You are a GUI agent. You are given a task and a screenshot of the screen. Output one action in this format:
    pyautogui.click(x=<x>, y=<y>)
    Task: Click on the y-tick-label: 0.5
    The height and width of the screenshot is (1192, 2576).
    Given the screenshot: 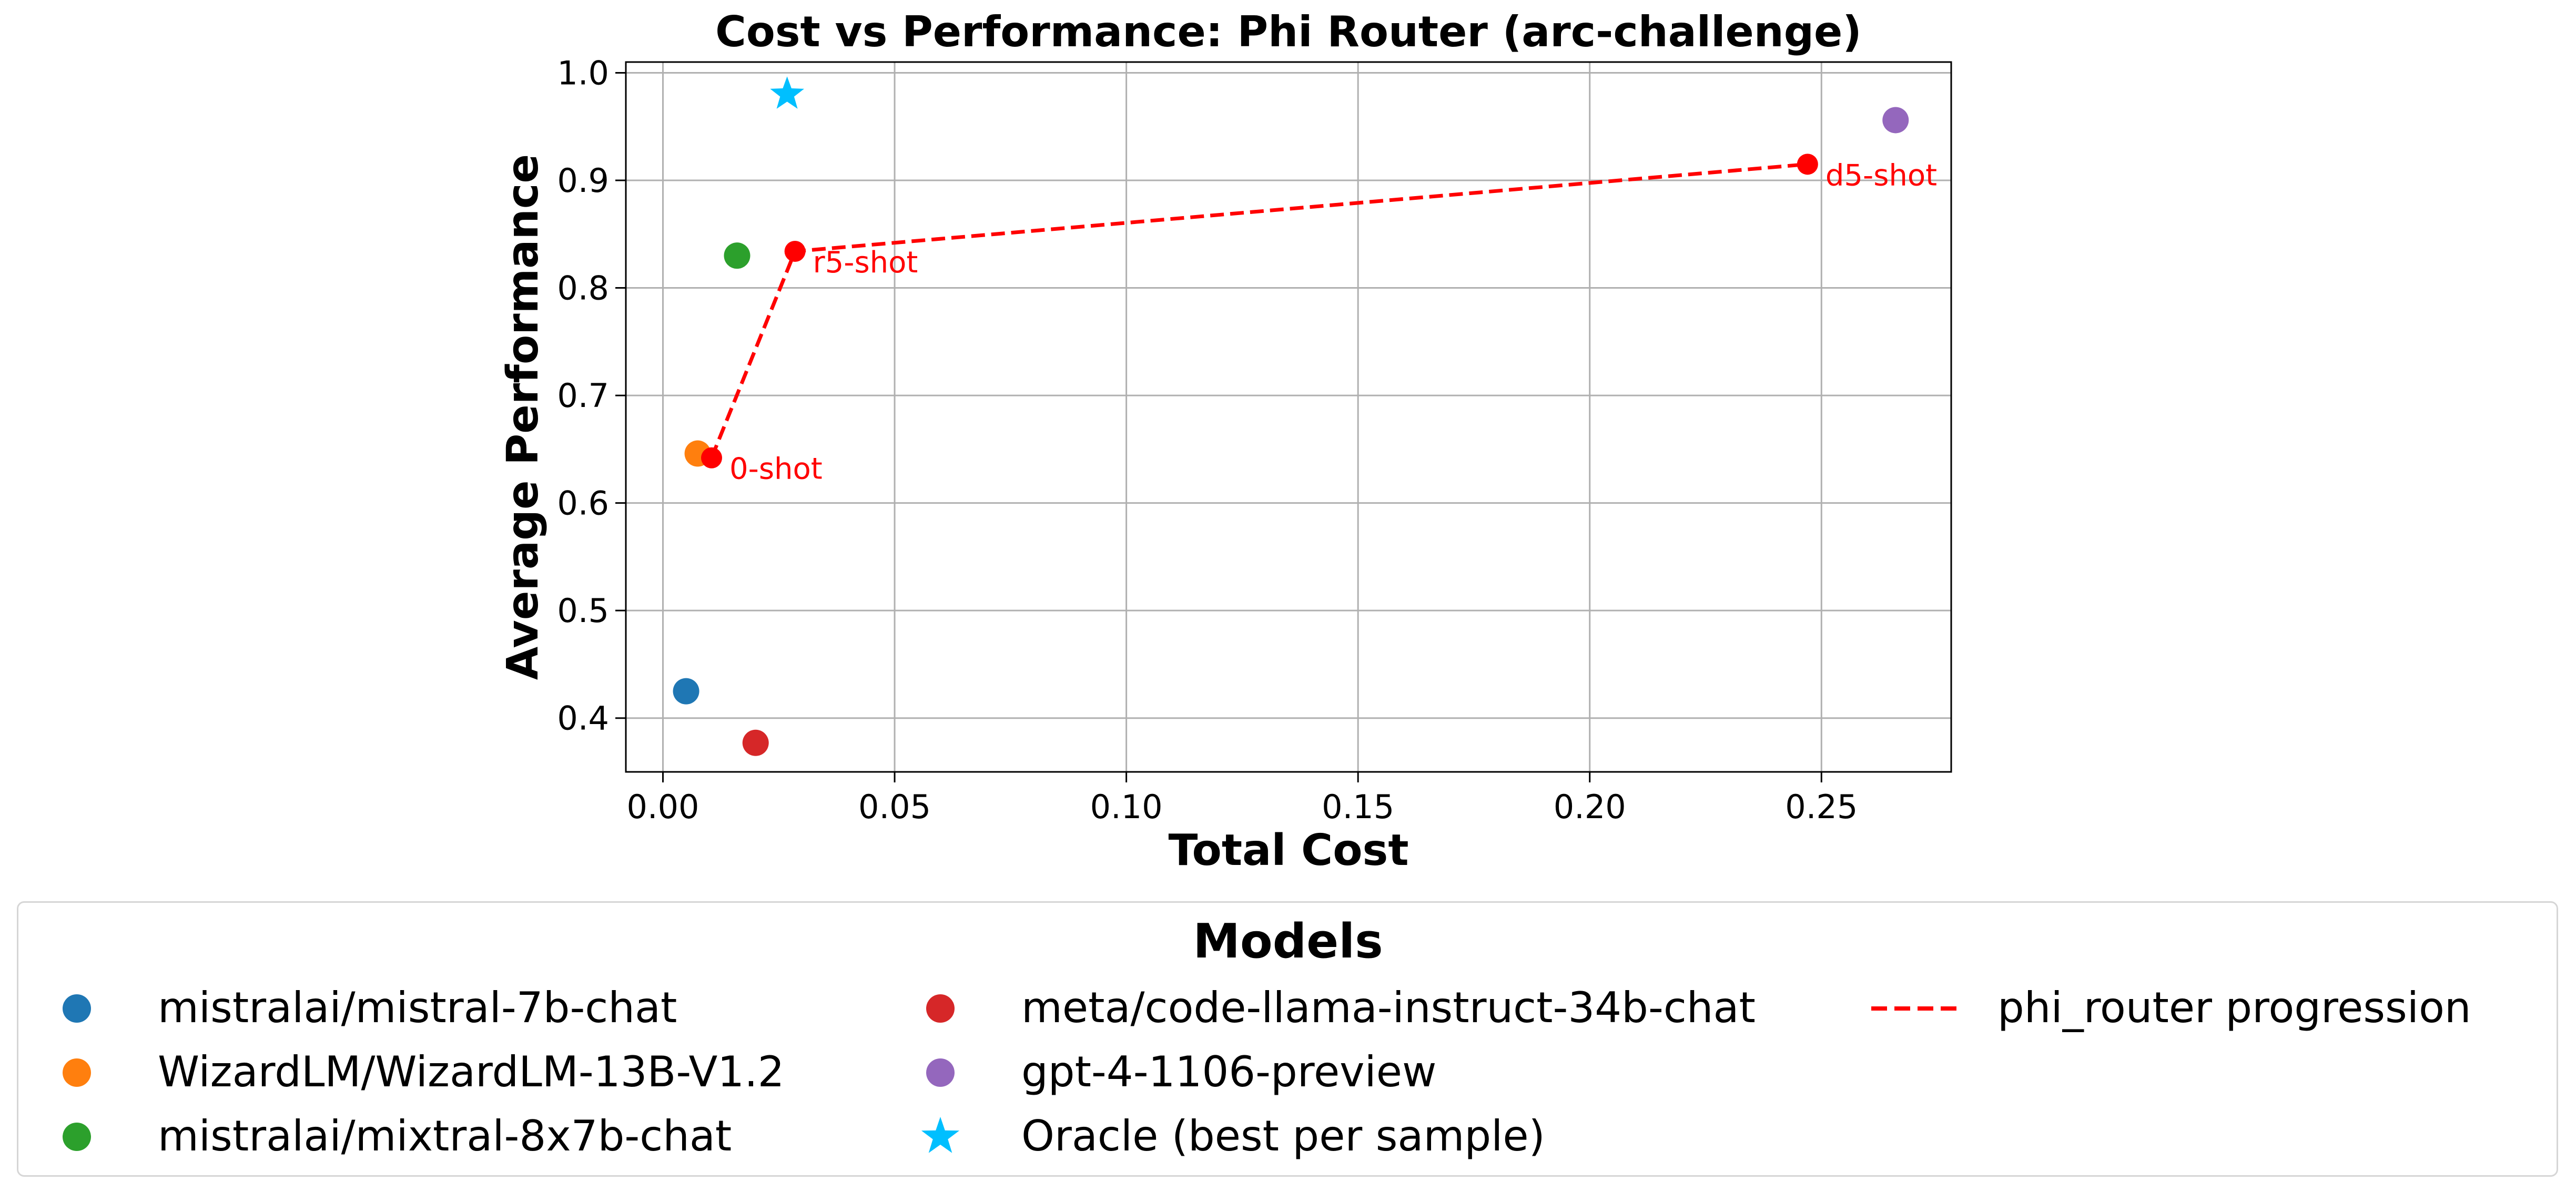 What is the action you would take?
    pyautogui.click(x=583, y=611)
    